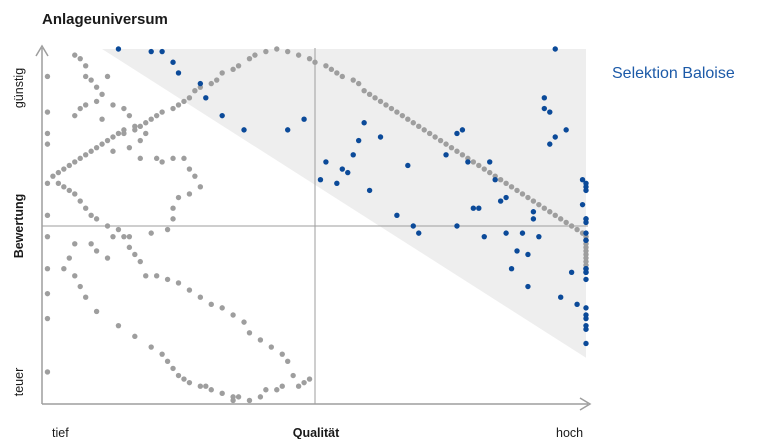  Describe the element at coordinates (60, 432) in the screenshot. I see `x-low-label: tief` at that location.